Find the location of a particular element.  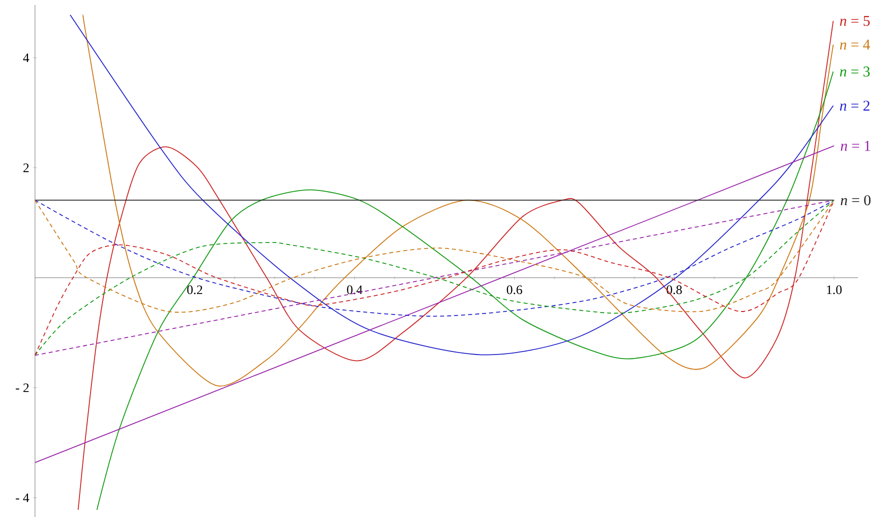

series-label: n = 1 is located at coordinates (855, 145).